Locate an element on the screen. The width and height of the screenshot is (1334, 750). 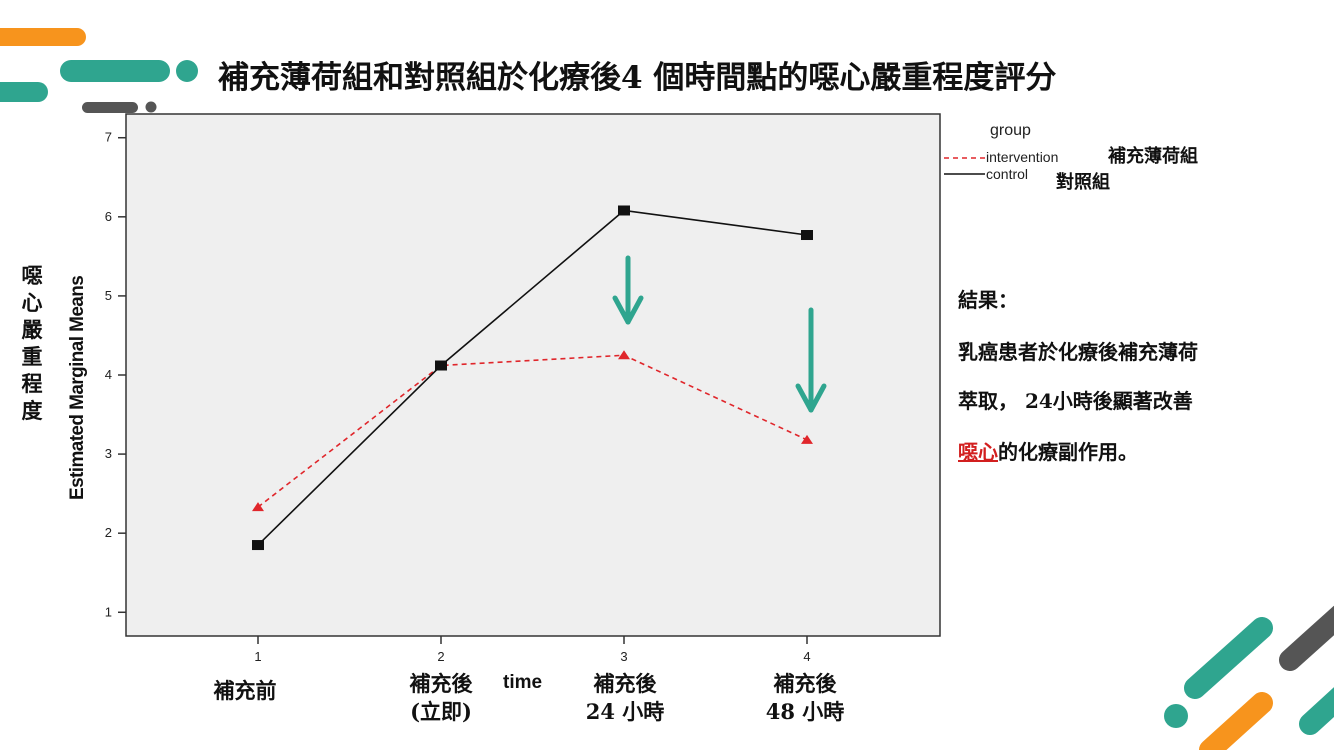
y-tick-label: 6 is located at coordinates (108, 216).